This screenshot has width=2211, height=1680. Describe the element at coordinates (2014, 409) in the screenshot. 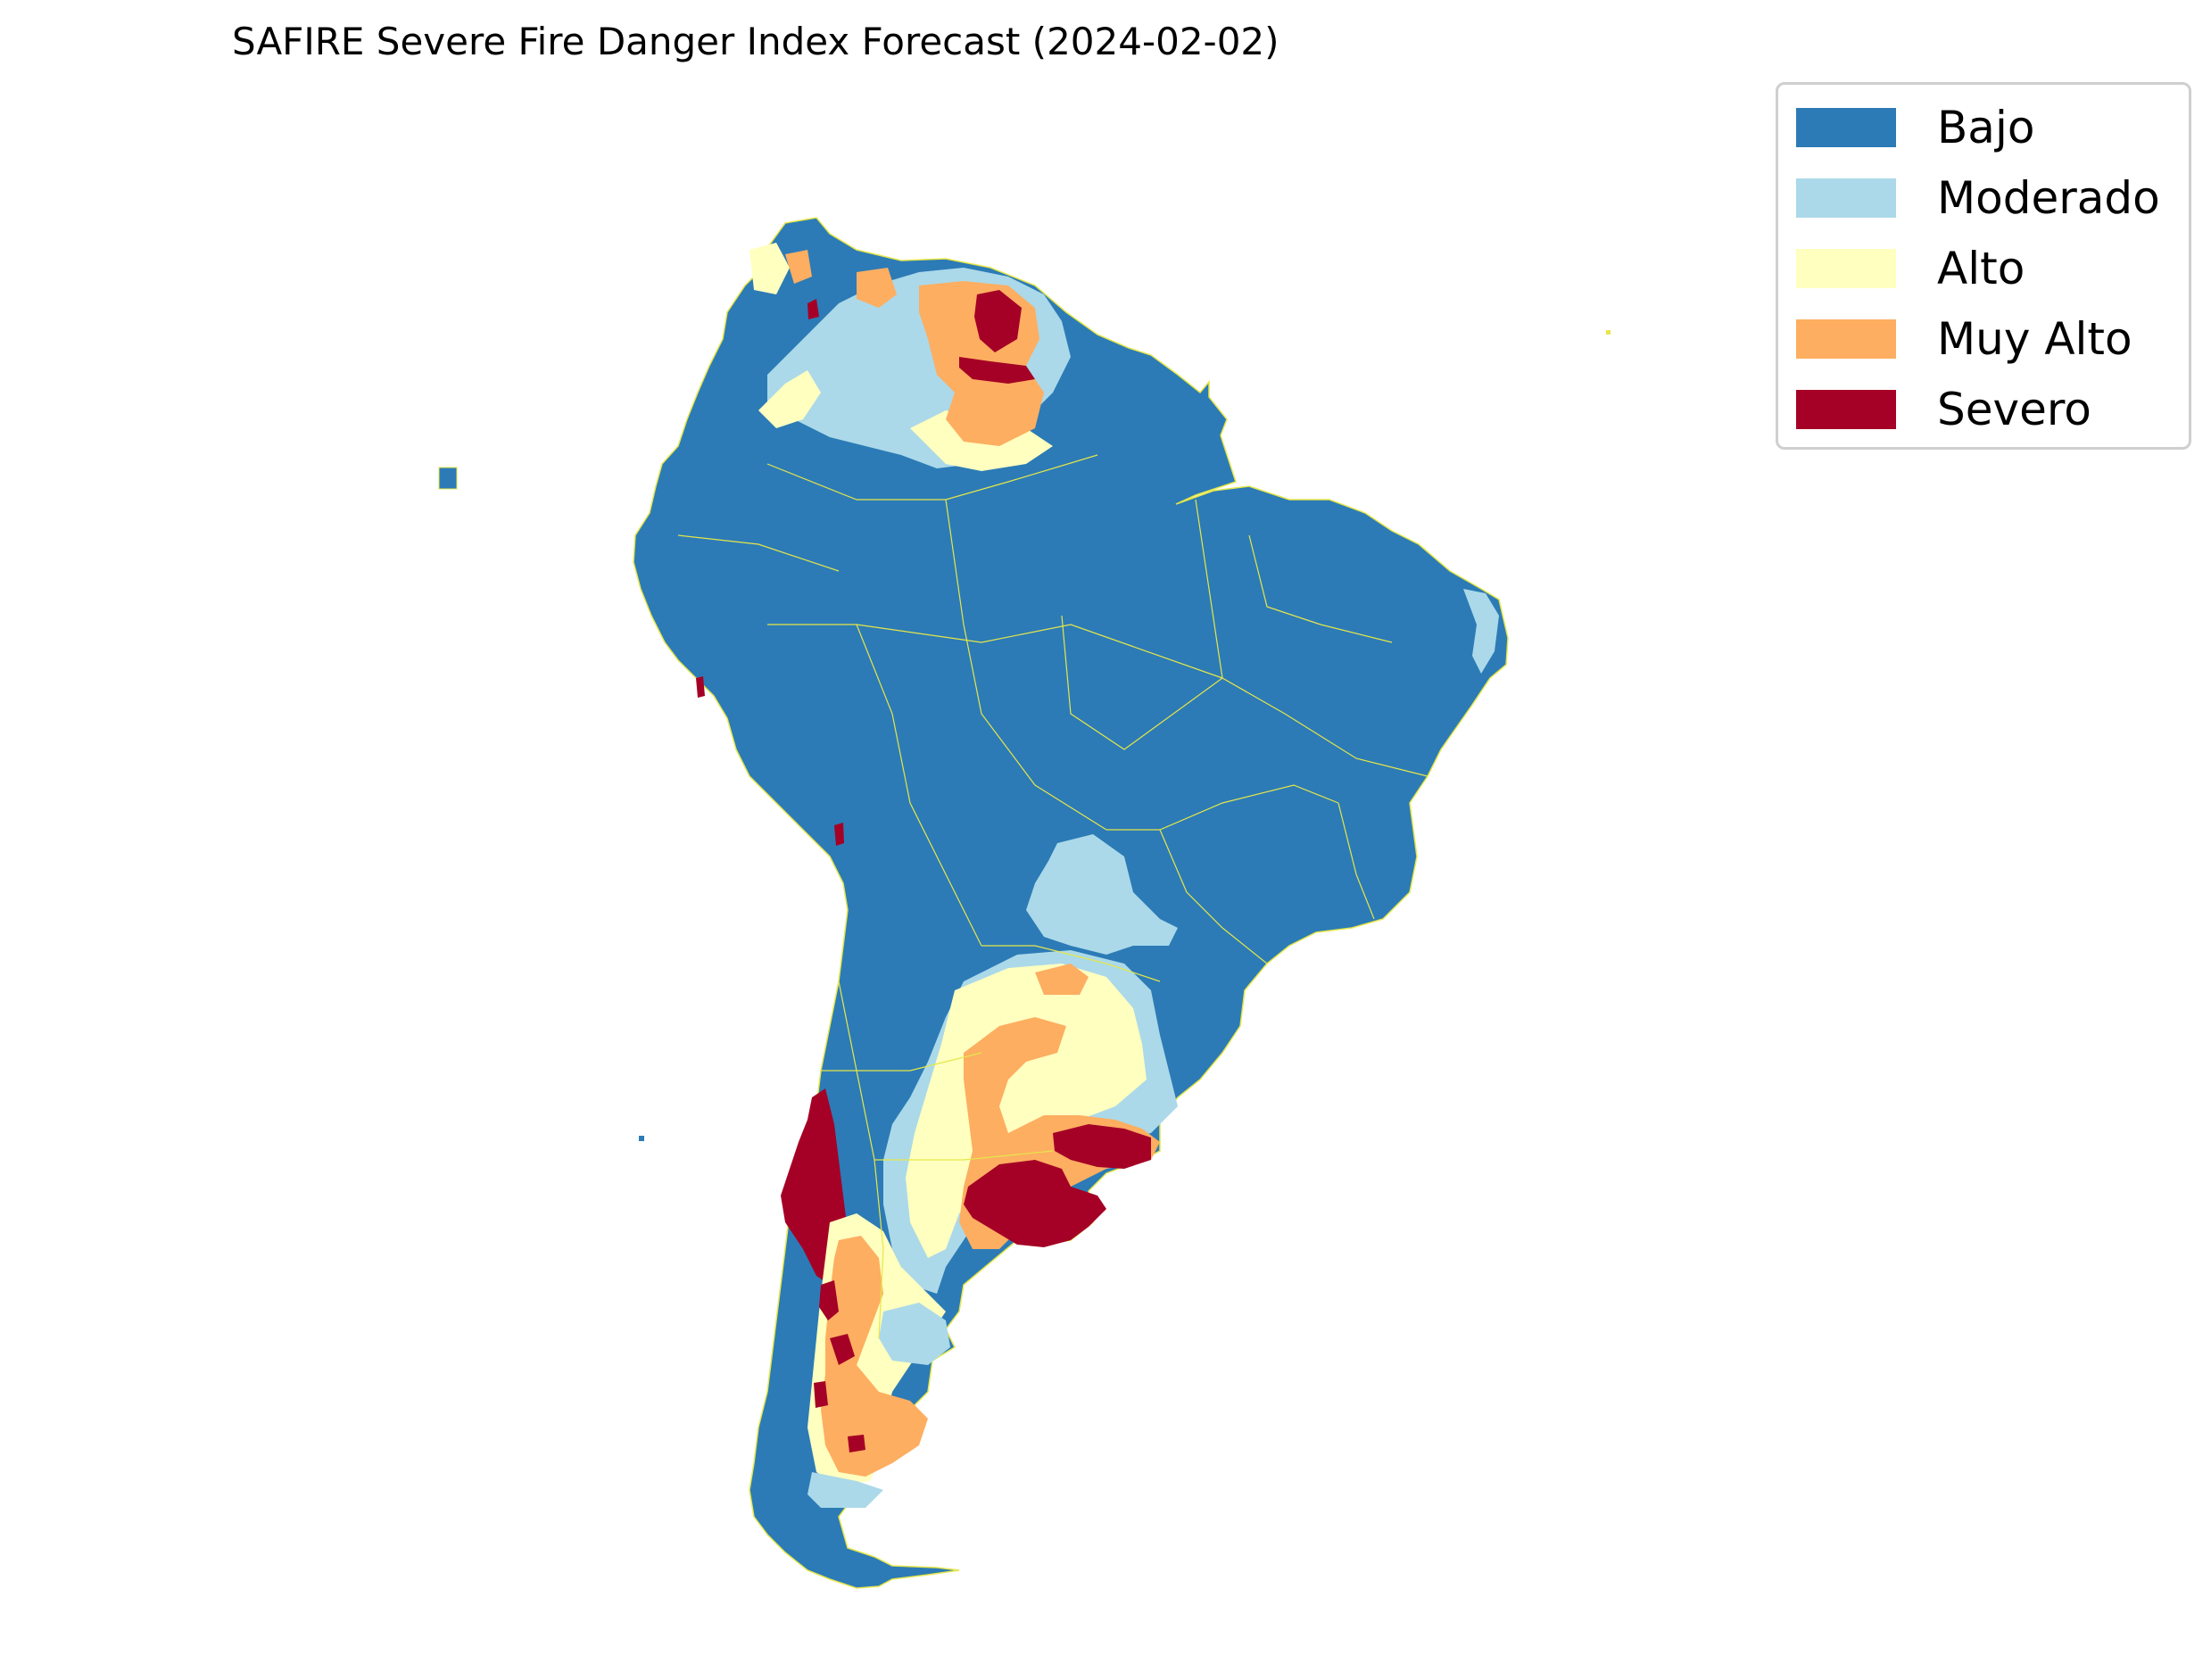

I see `legend-label-severo: Severo` at that location.